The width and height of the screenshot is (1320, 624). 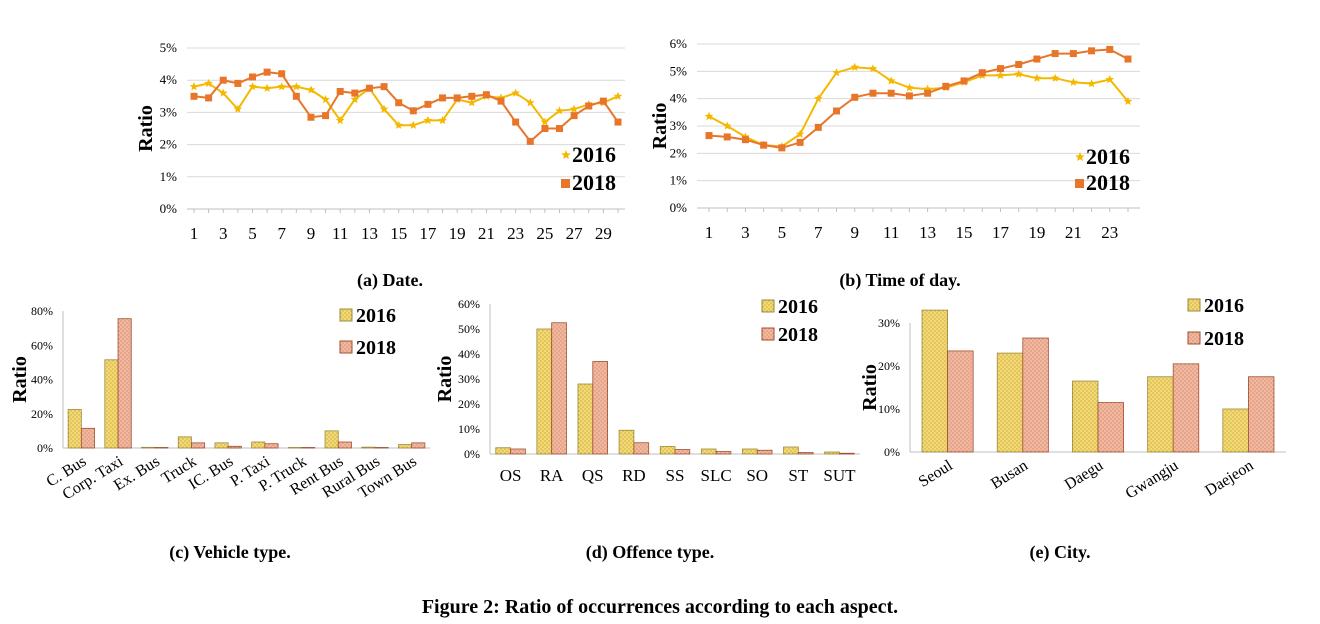 I want to click on x-tick-label: 25, so click(x=544, y=233).